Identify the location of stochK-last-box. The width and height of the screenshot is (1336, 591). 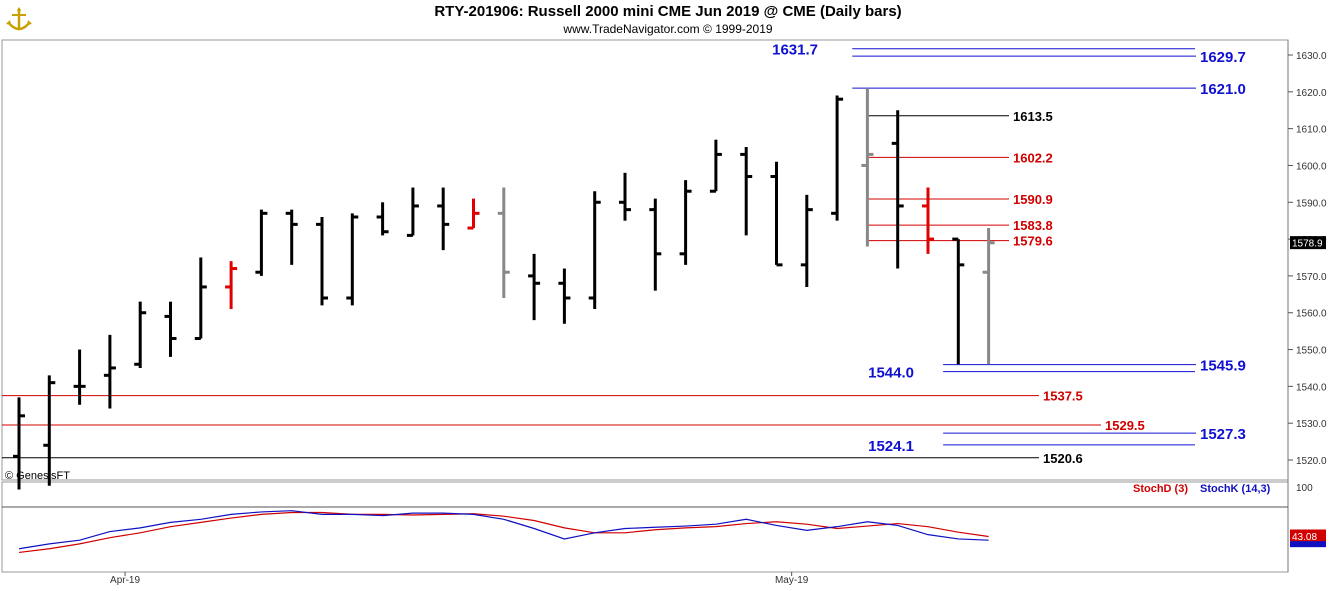
(1308, 544).